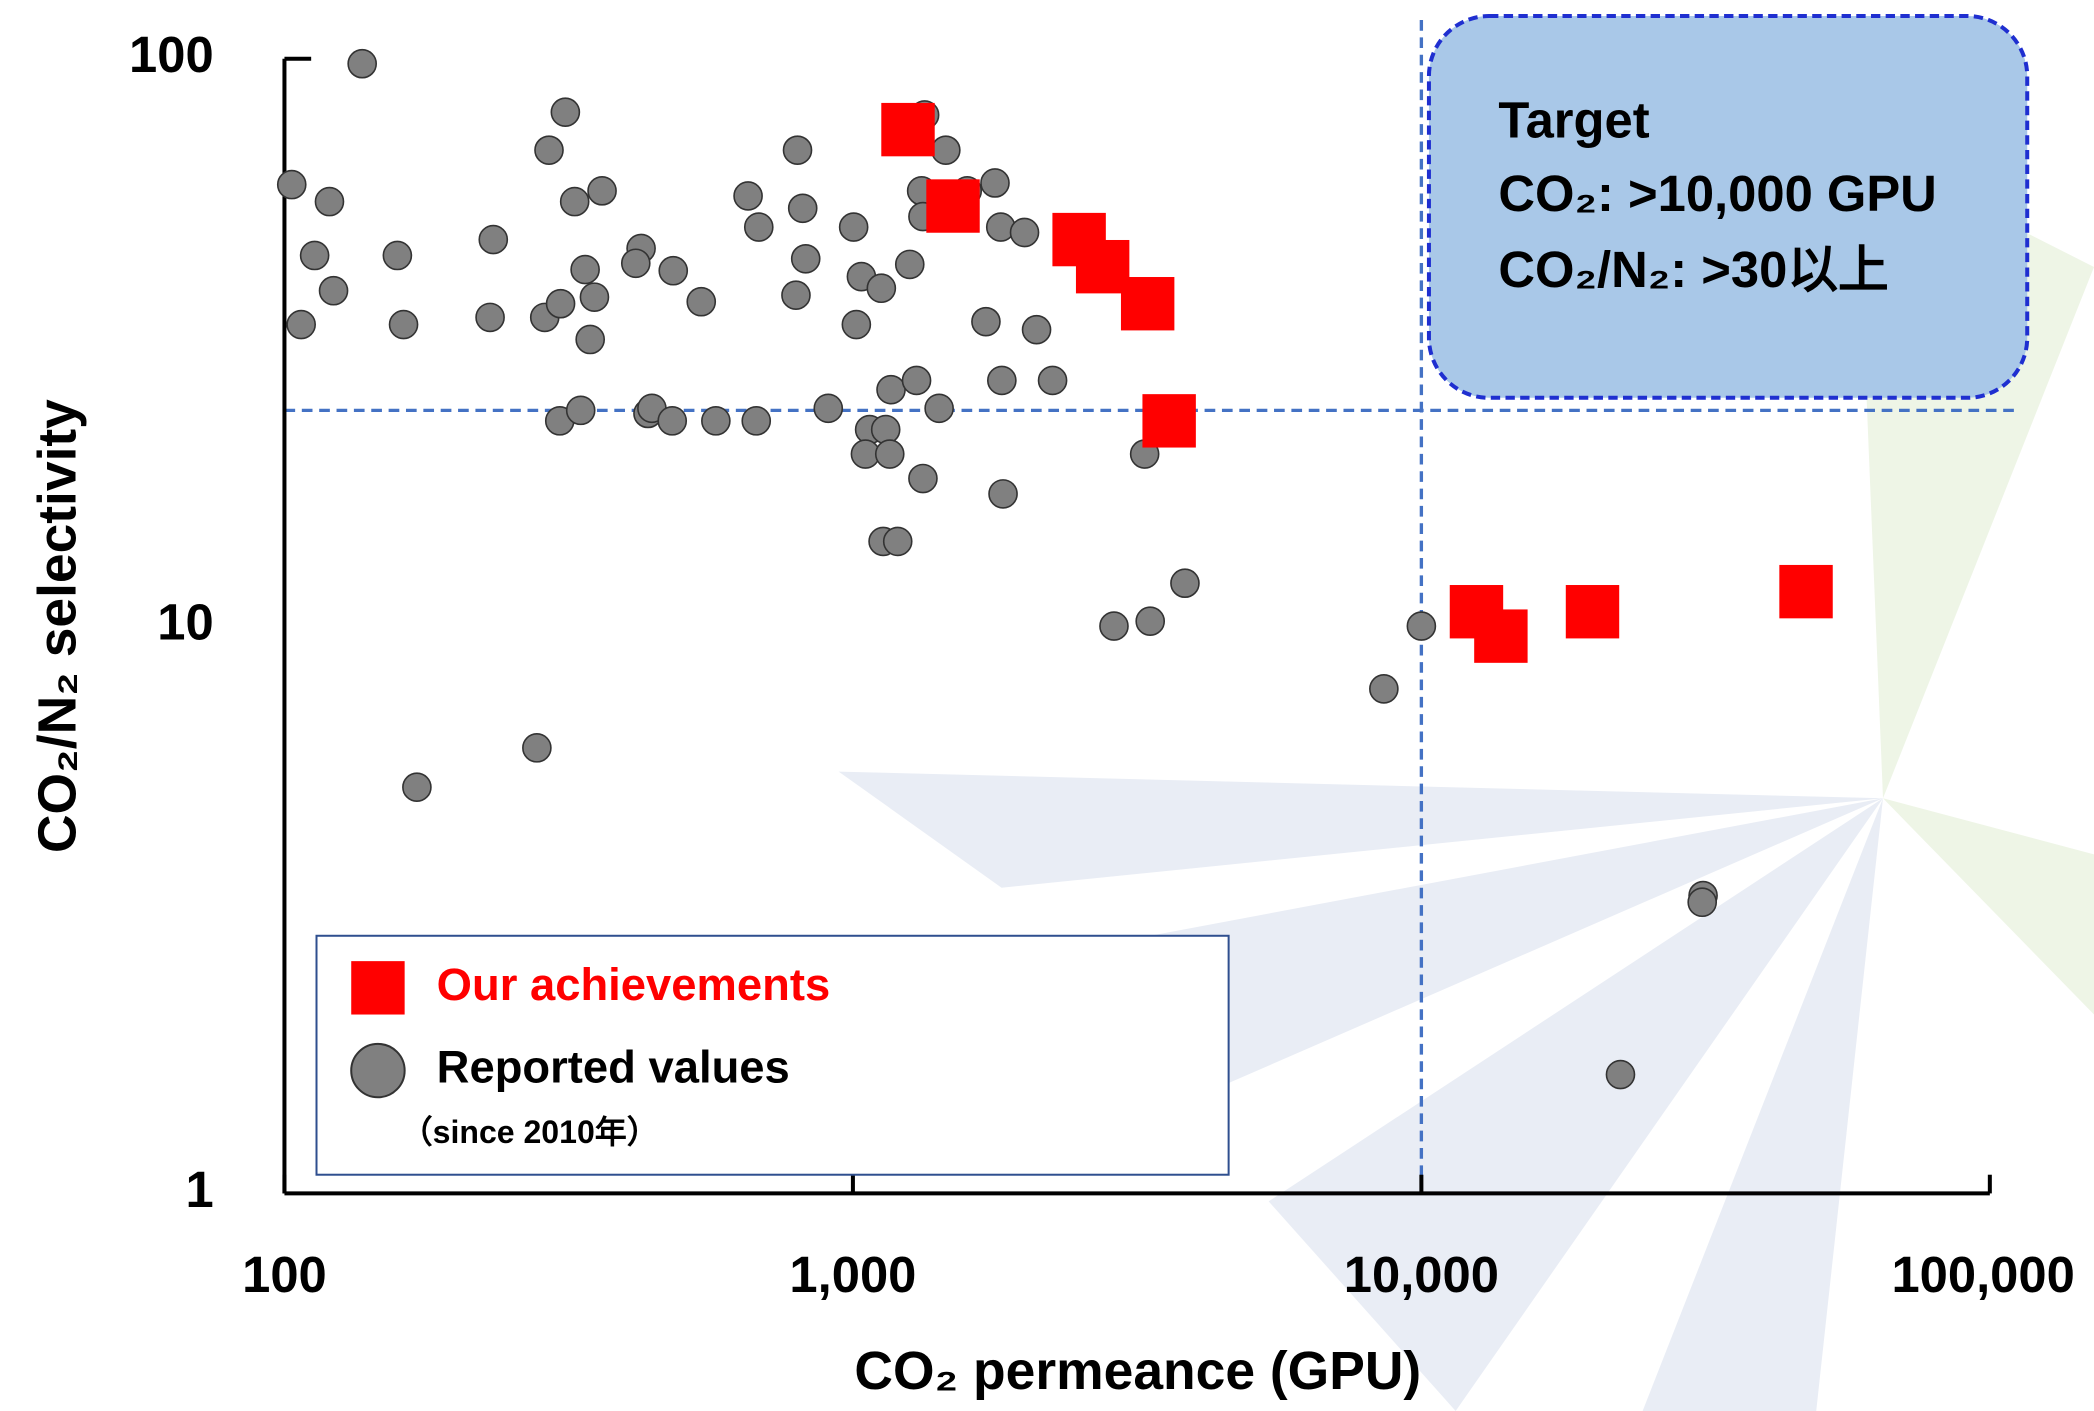 This screenshot has height=1411, width=2094. I want to click on x-tick-label: 100,000, so click(1982, 1274).